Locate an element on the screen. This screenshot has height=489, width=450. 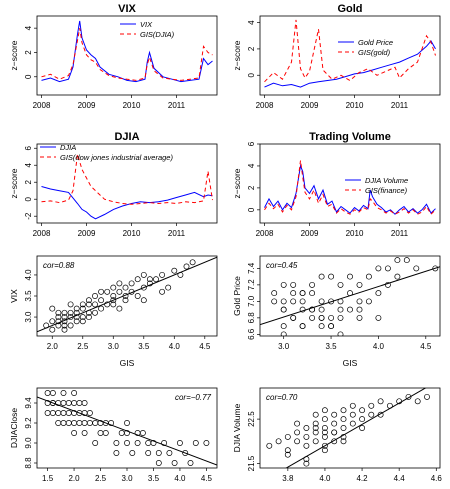
x-tick-label: 4.4 is located at coordinates (400, 478).